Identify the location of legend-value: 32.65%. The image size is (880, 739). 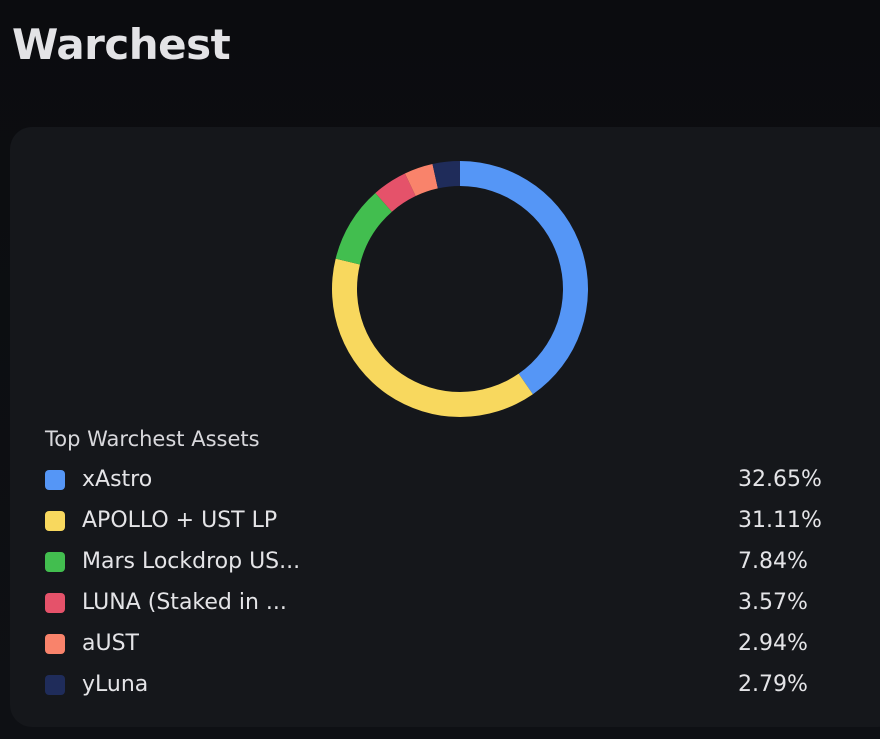
(780, 479).